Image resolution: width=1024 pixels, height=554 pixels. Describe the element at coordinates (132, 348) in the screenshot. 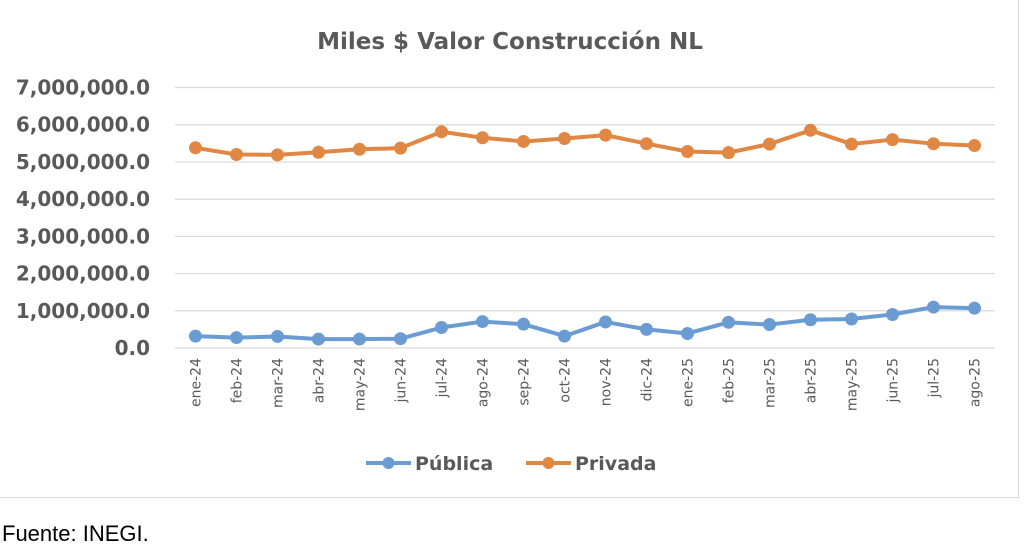

I see `y-tick-label: 0.0` at that location.